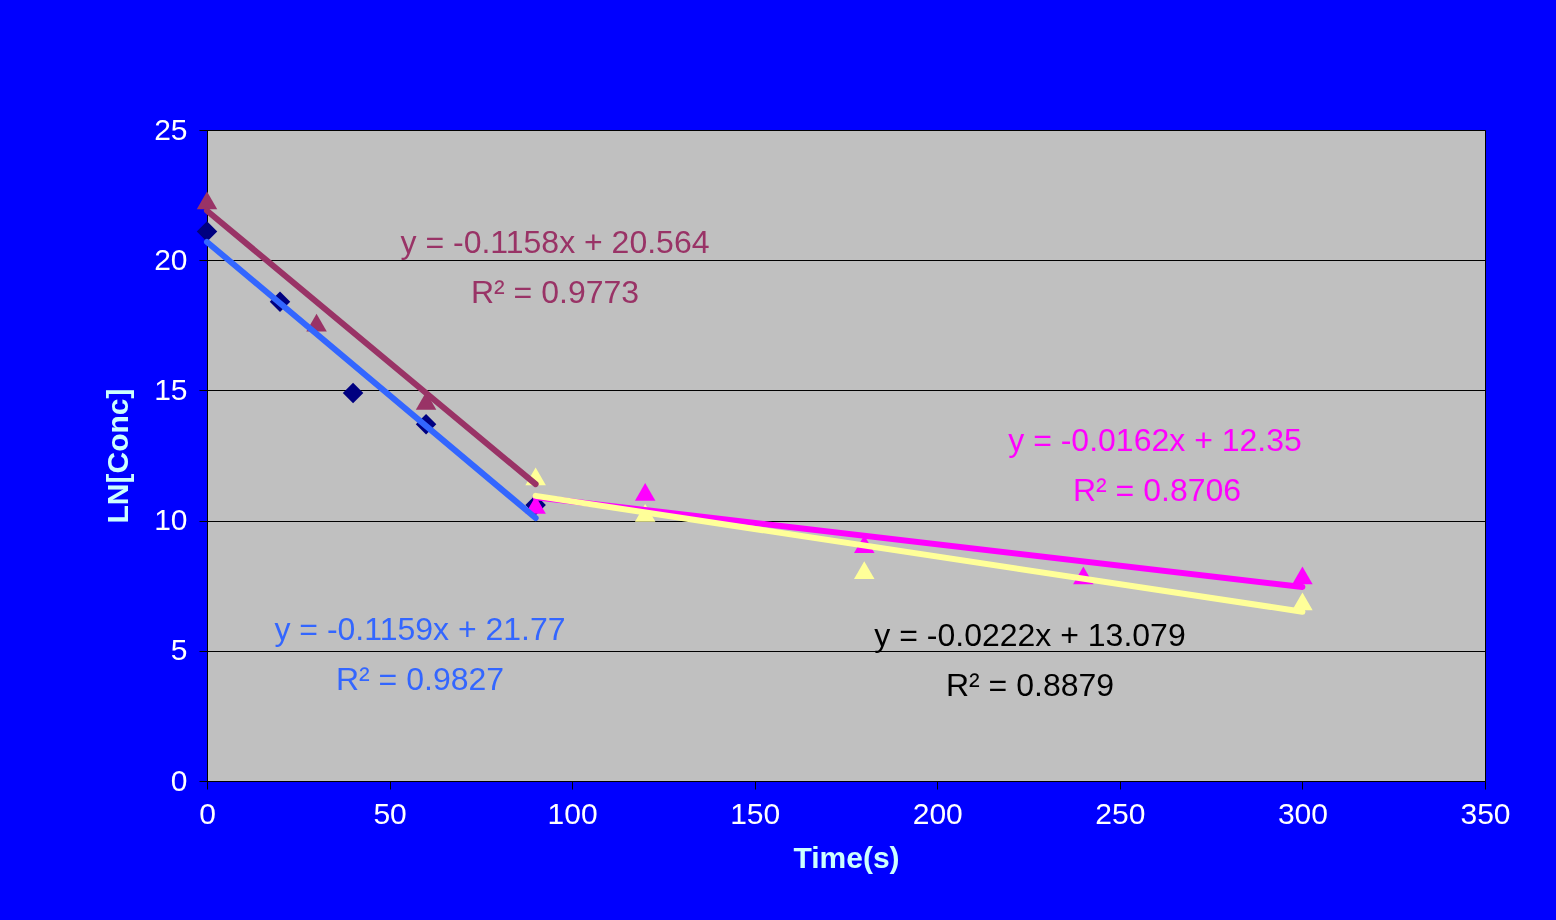  I want to click on x-tick-label: 50, so click(390, 813).